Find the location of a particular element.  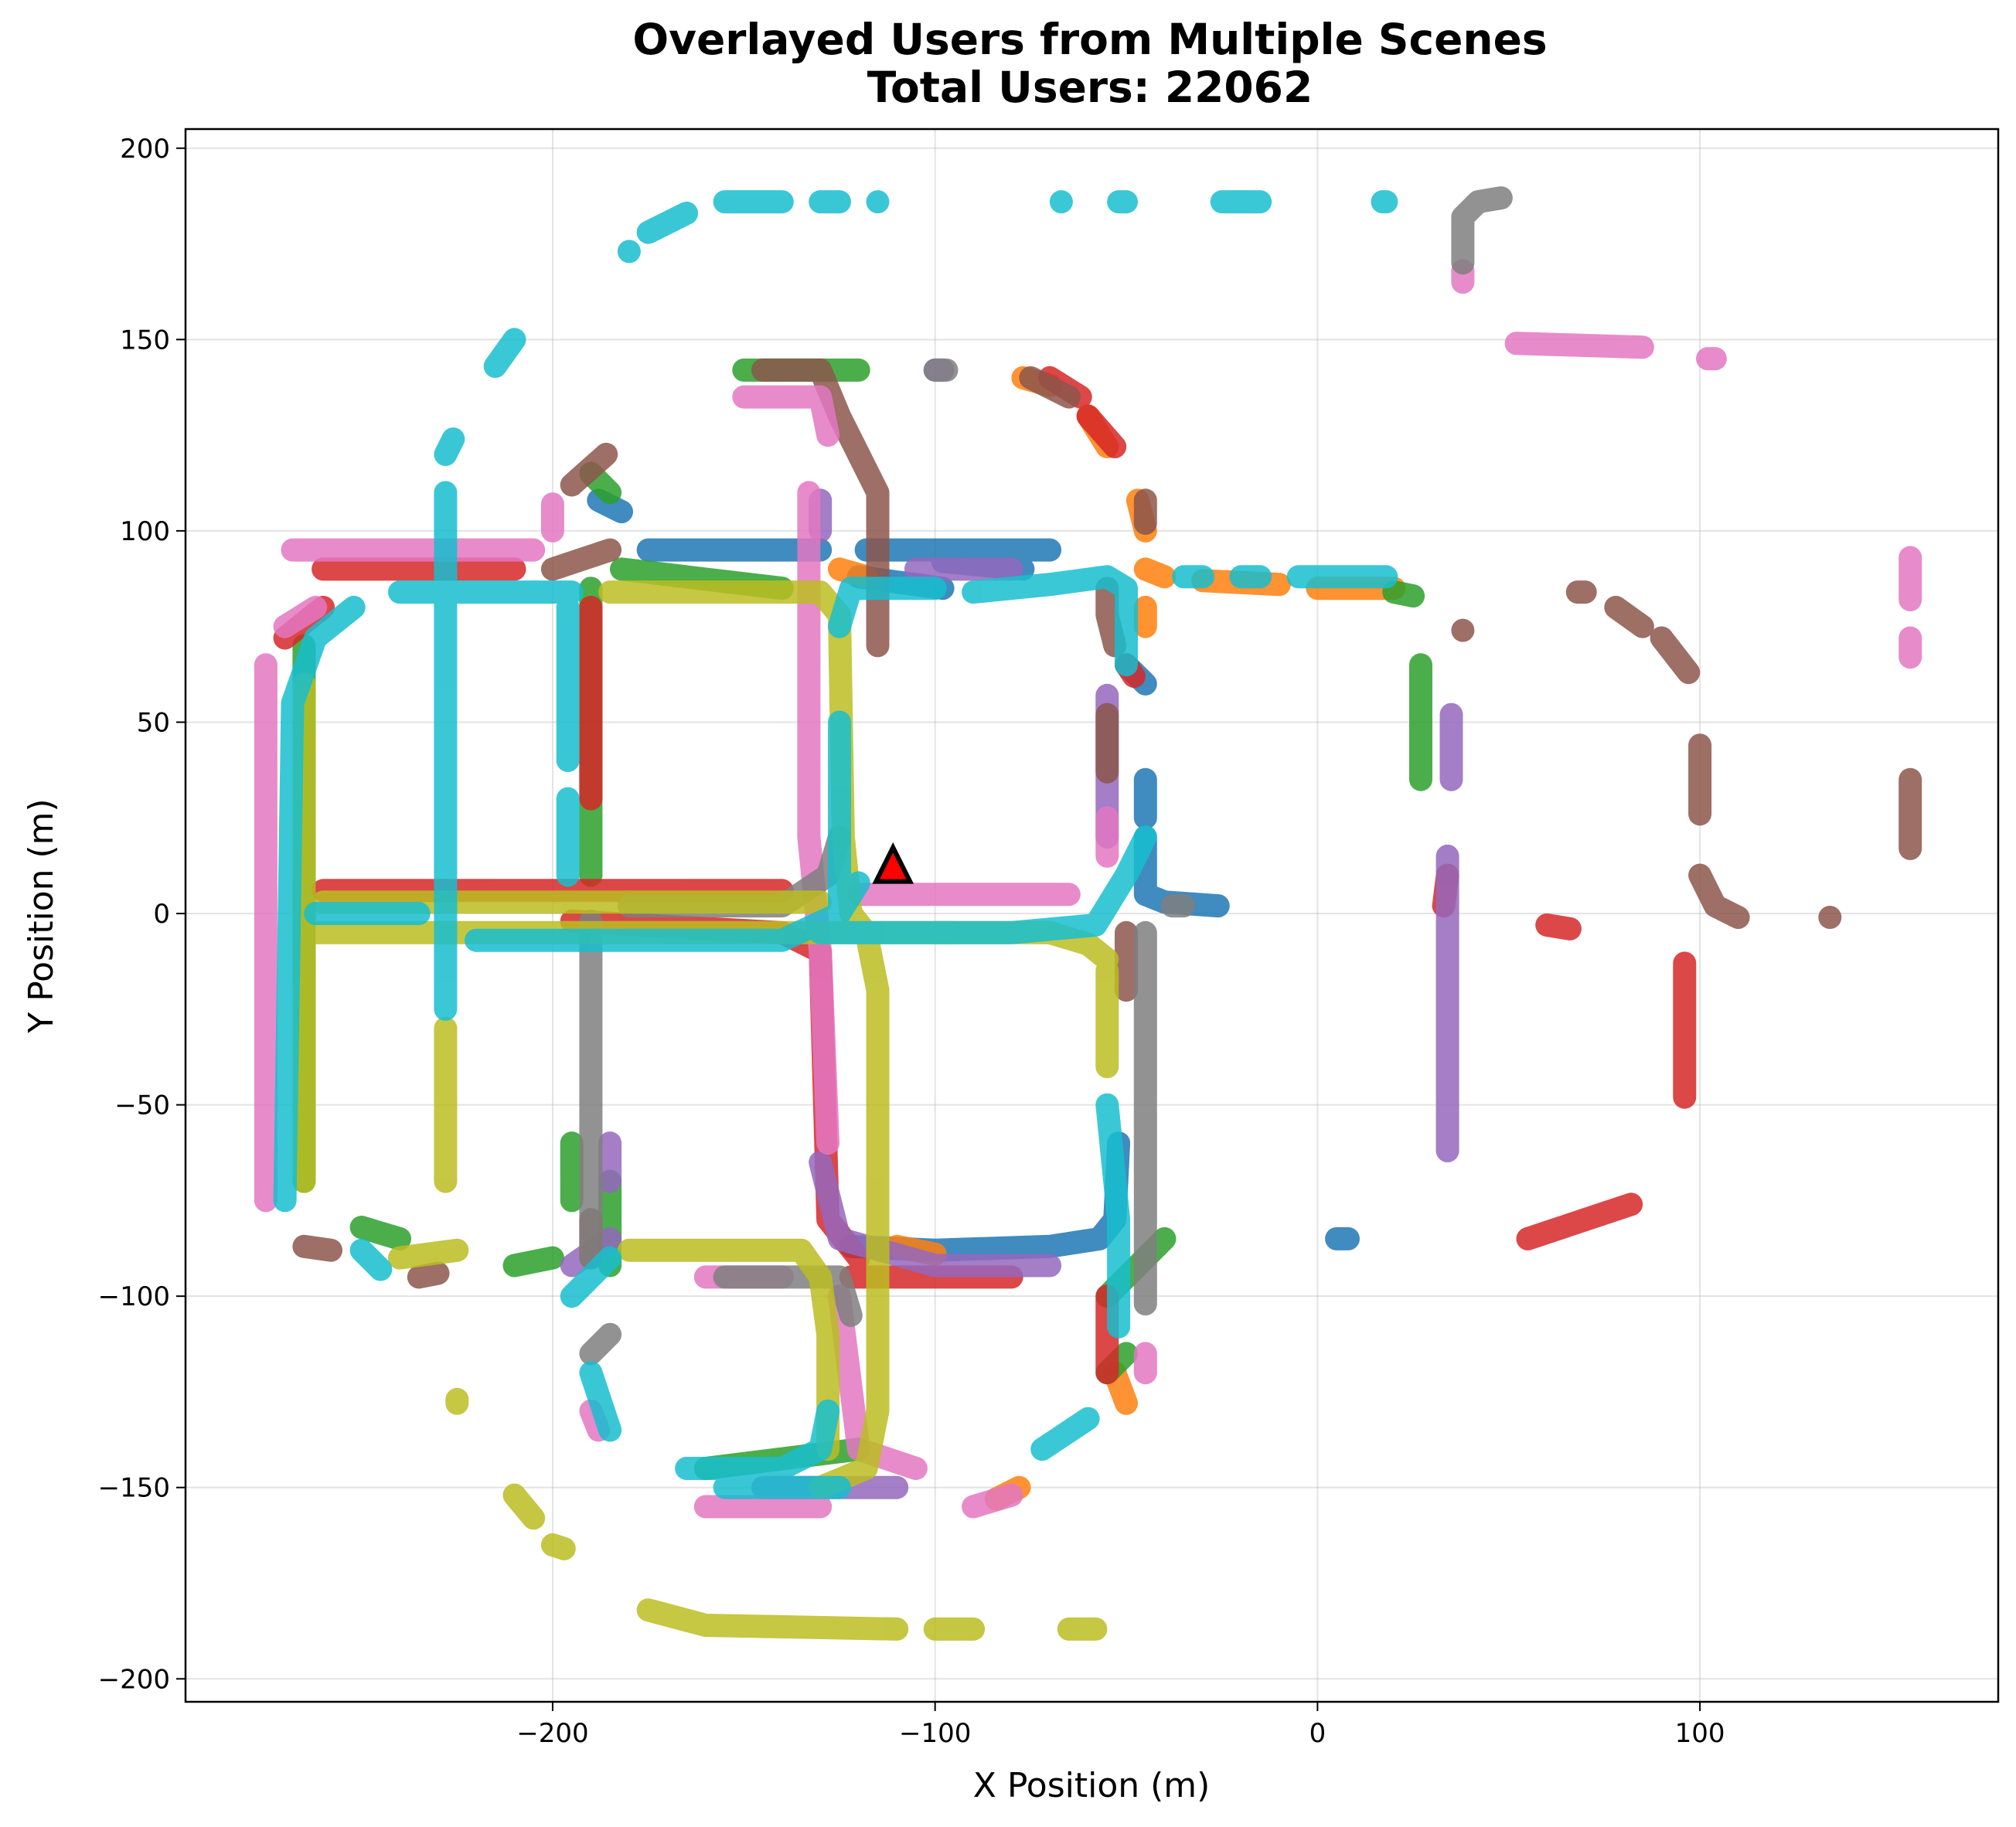

x-tick-label: −200 is located at coordinates (552, 1734).